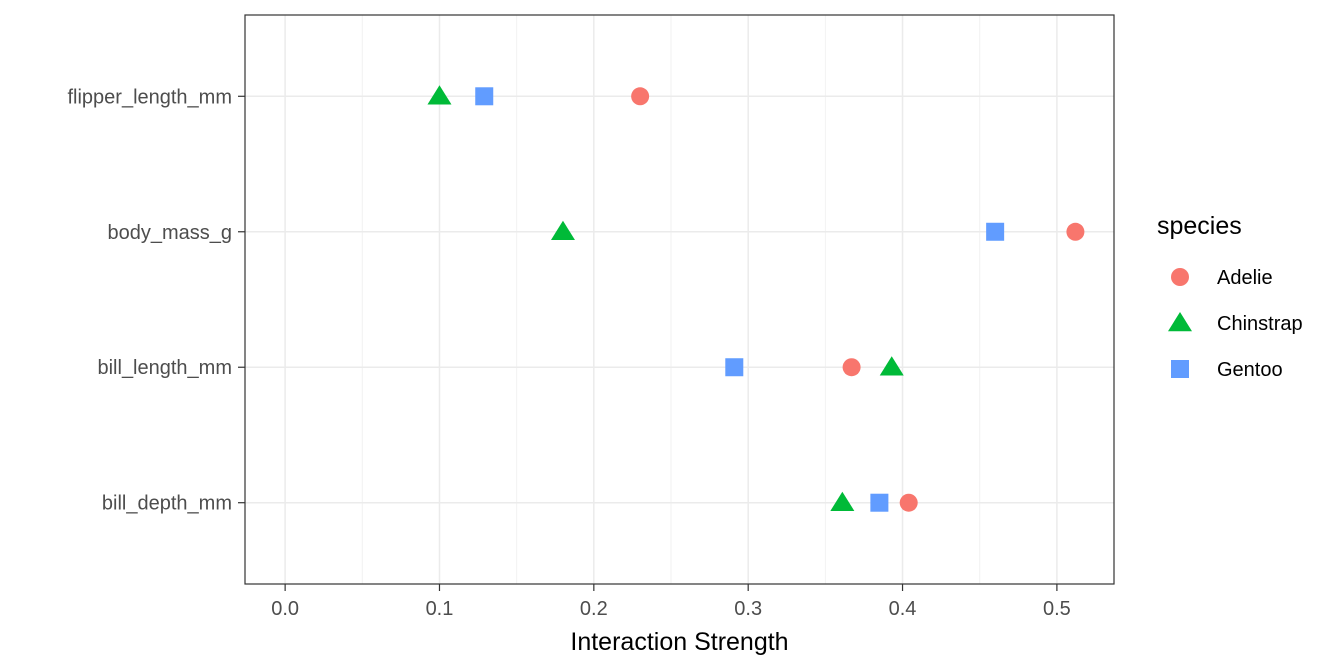 The height and width of the screenshot is (672, 1344). What do you see at coordinates (1180, 322) in the screenshot?
I see `legend-key-chinstrap` at bounding box center [1180, 322].